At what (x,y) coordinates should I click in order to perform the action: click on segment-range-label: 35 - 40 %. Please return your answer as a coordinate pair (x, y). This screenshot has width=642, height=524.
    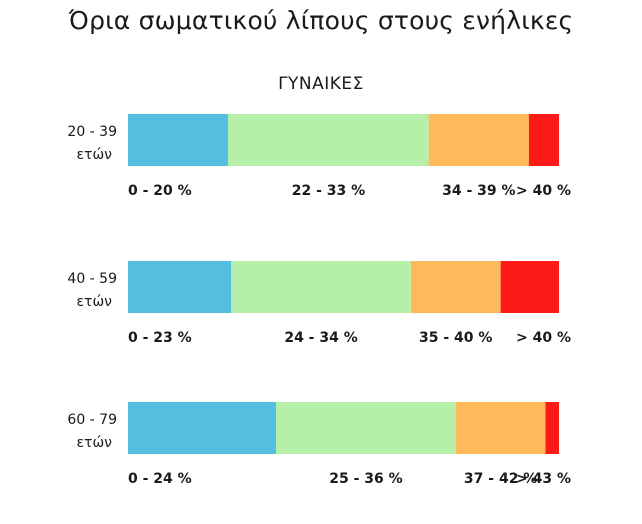
    Looking at the image, I should click on (455, 338).